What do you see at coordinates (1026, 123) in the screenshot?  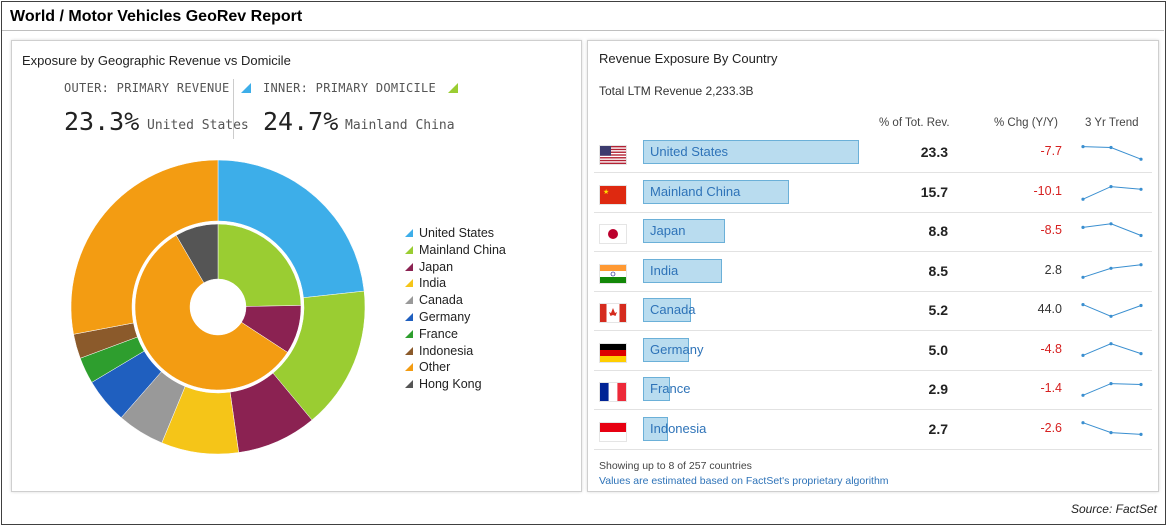 I see `header-chg: % Chg (Y/Y)` at bounding box center [1026, 123].